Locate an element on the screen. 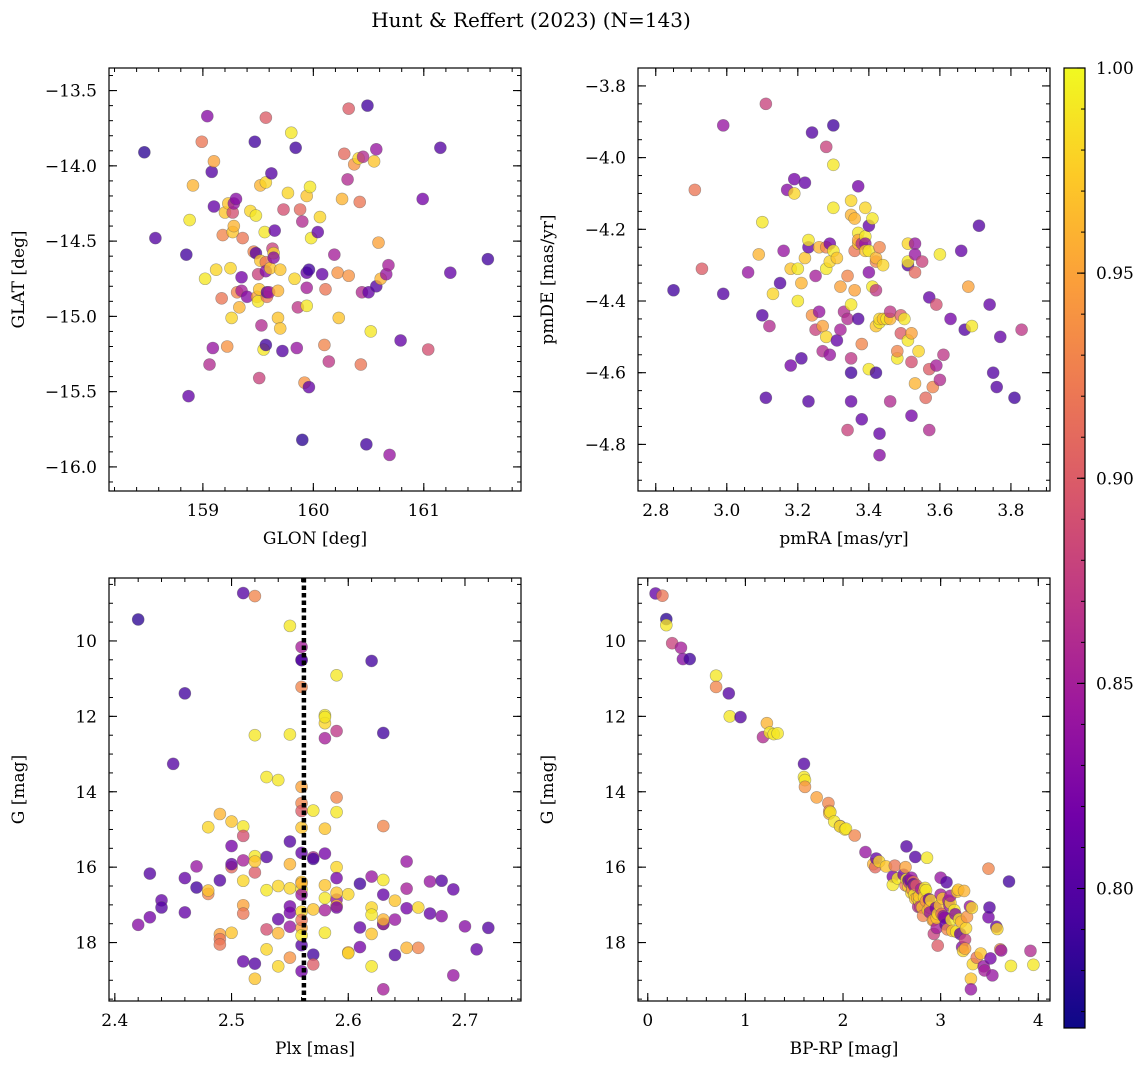  y-tick-label: 10 is located at coordinates (615, 642).